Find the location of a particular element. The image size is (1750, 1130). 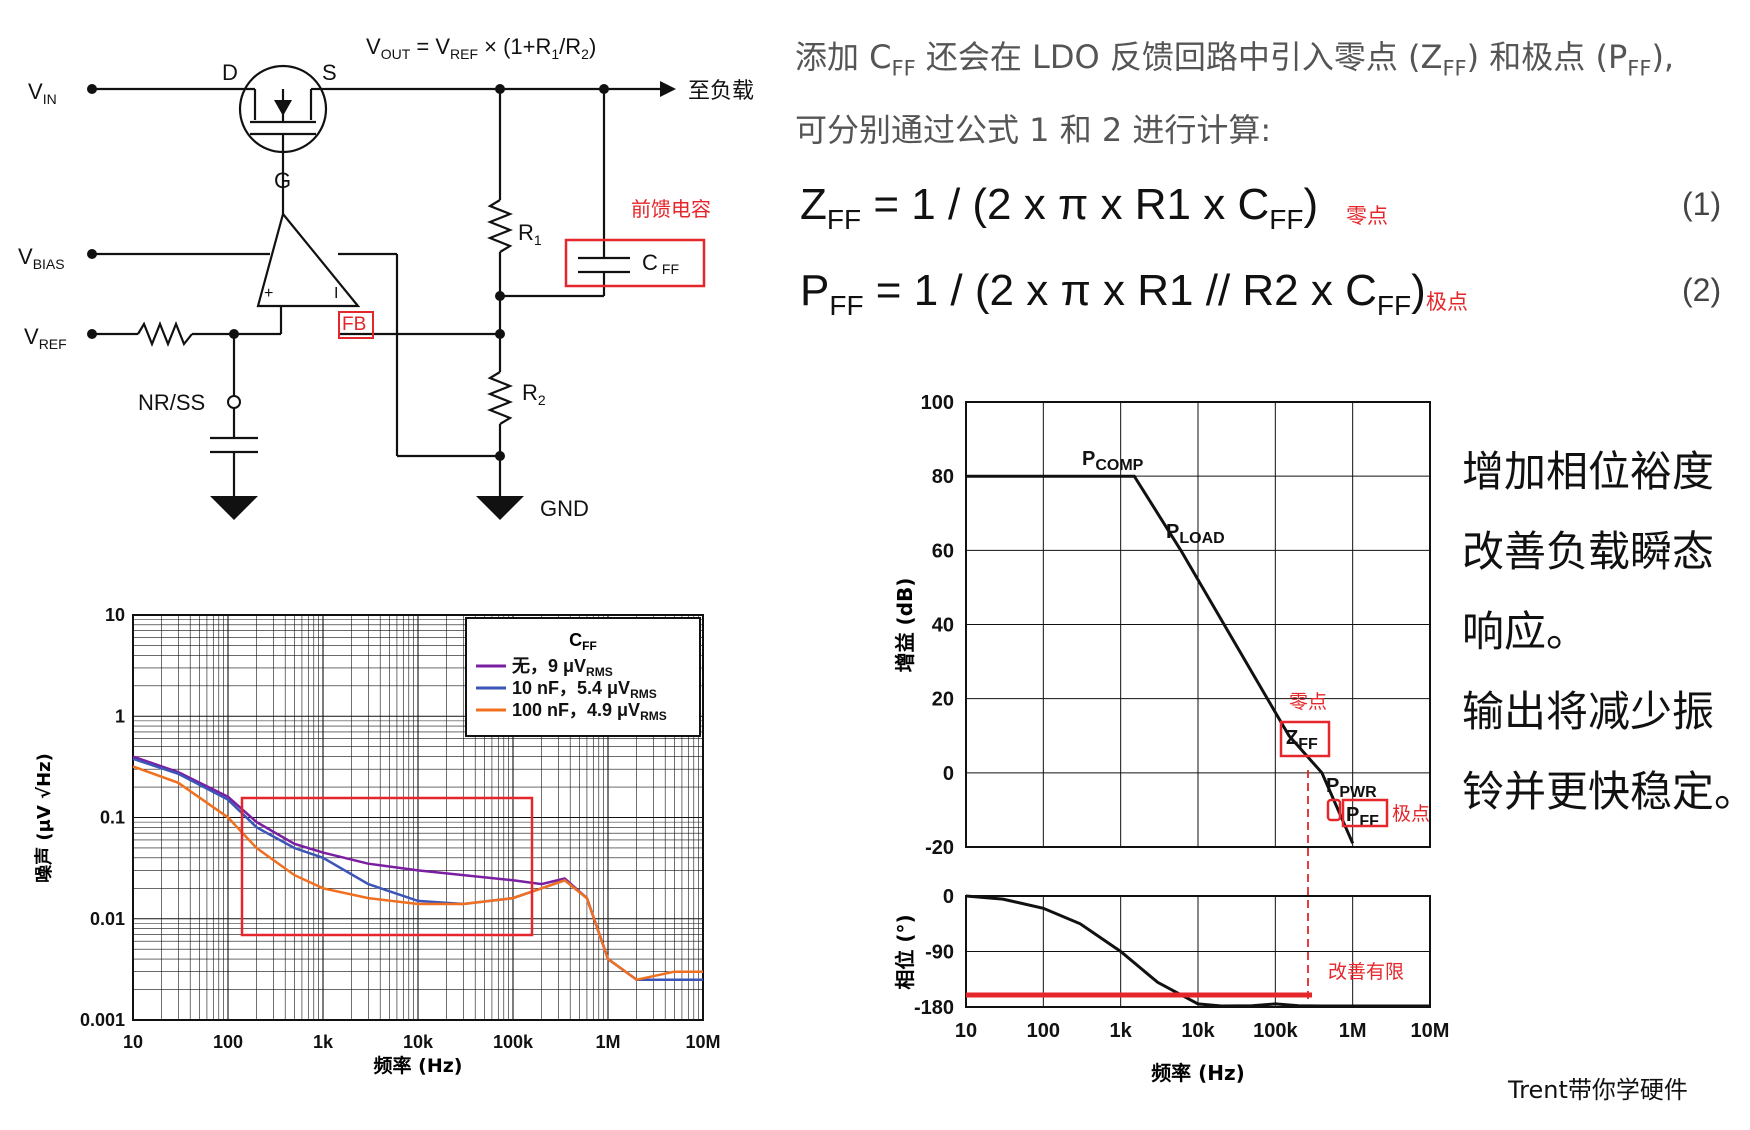

fb-label: FB is located at coordinates (354, 324).